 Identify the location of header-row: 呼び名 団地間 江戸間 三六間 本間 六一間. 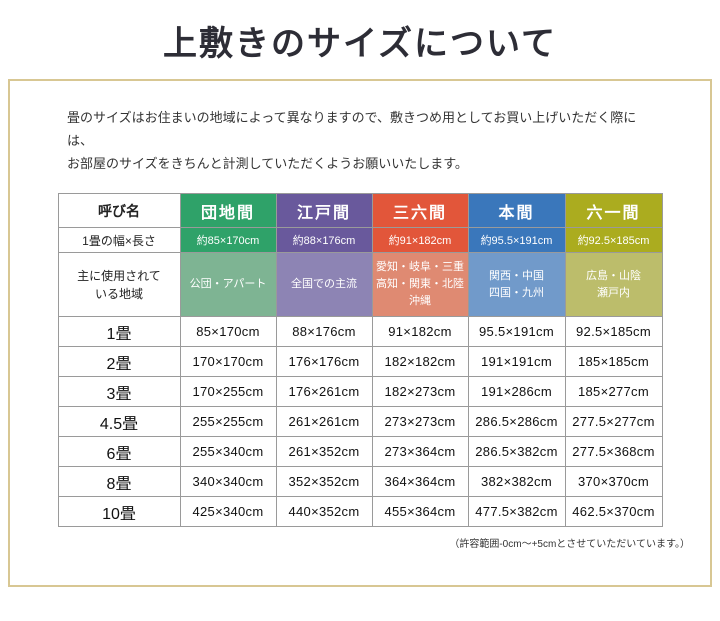
(360, 211).